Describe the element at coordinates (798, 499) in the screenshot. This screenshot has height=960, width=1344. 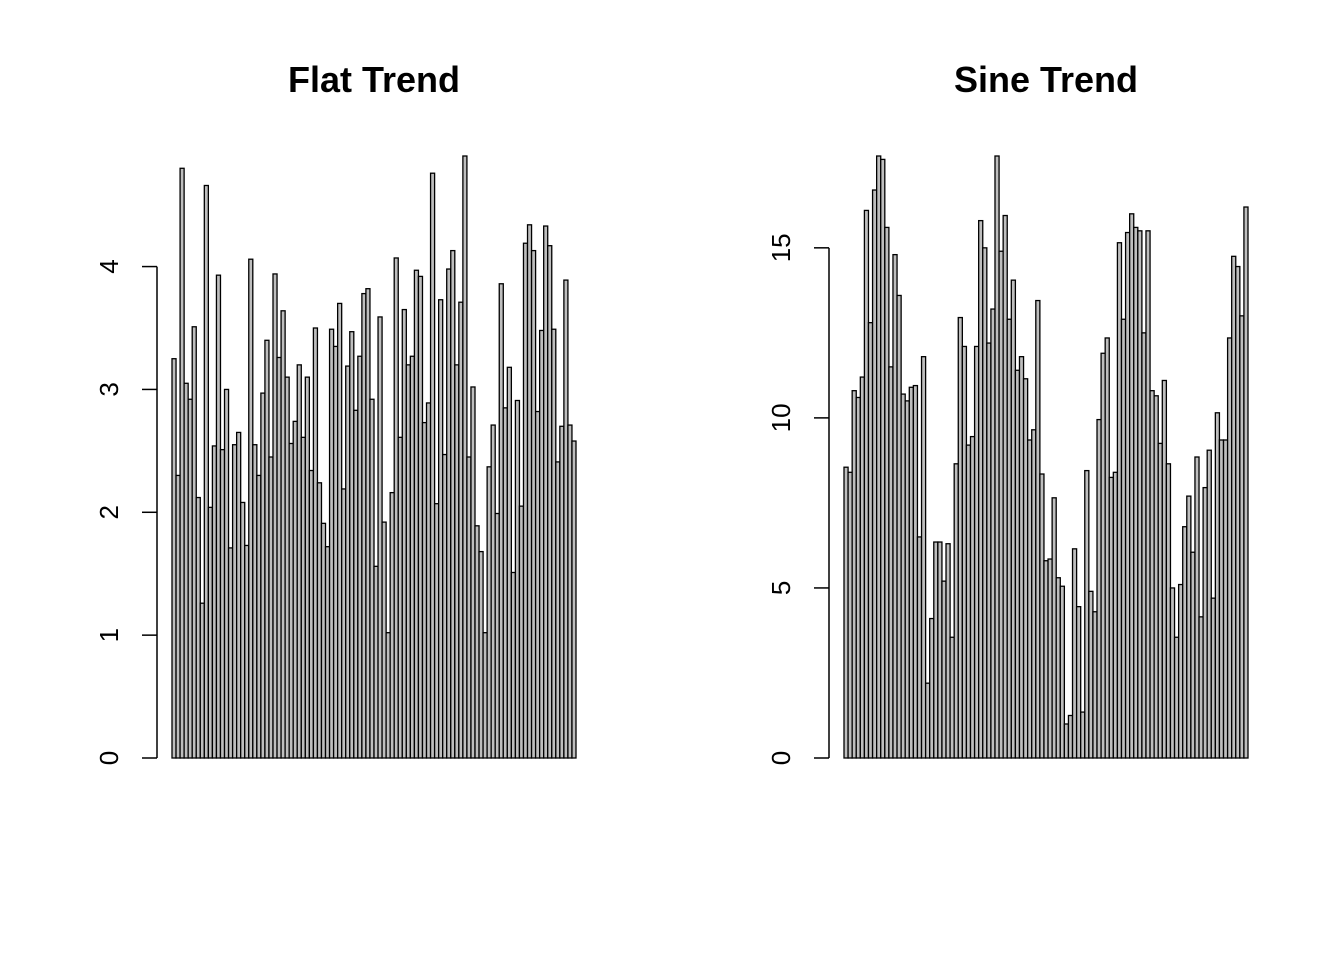
I see `y-axis: 0 5 10 15` at that location.